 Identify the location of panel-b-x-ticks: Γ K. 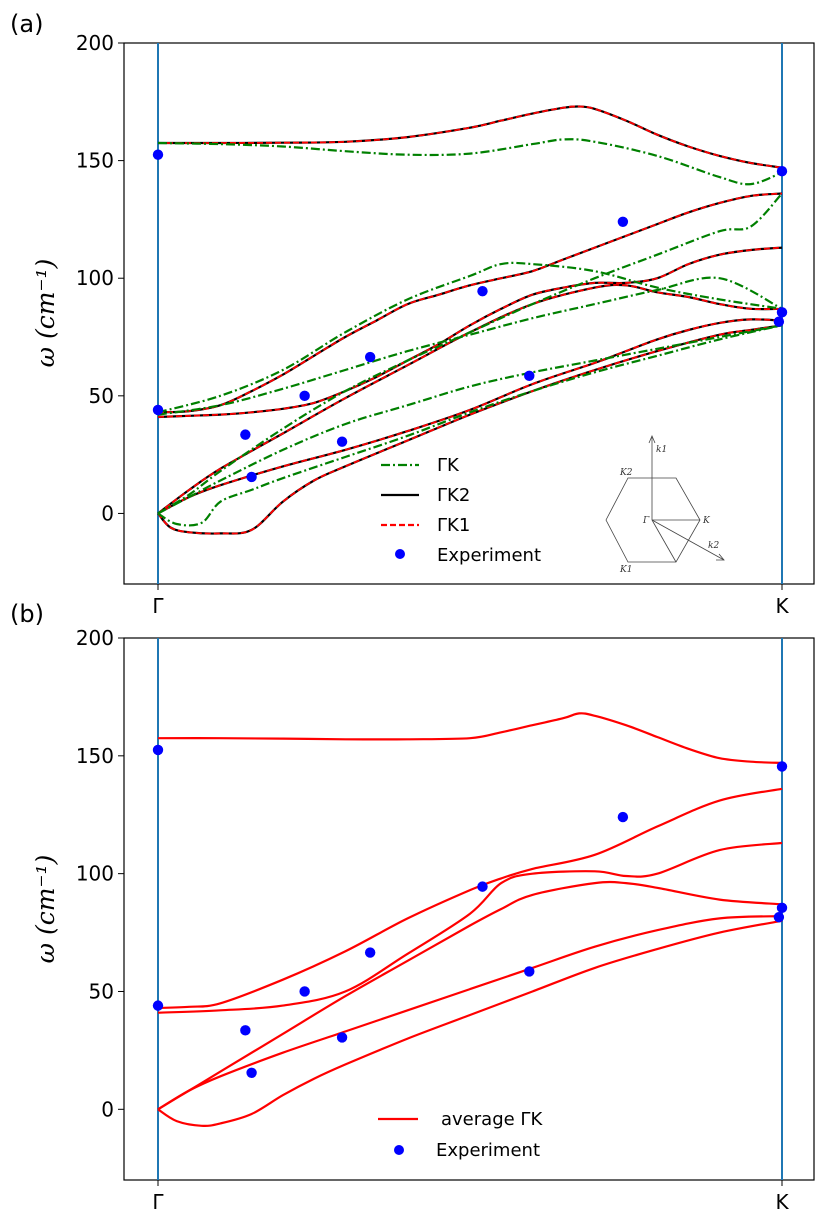
(470, 1197).